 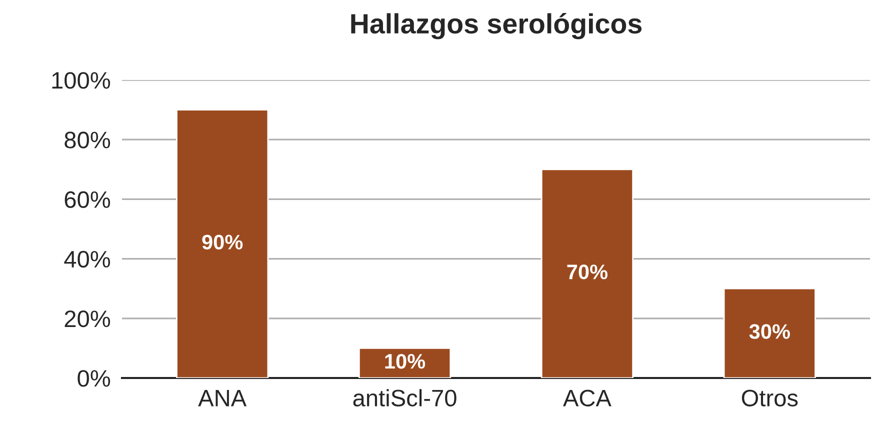 I want to click on x-tick-label: Otros, so click(x=770, y=398).